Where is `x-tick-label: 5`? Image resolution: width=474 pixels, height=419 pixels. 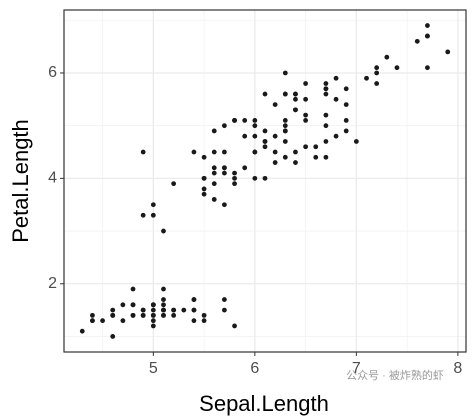
x-tick-label: 5 is located at coordinates (153, 368).